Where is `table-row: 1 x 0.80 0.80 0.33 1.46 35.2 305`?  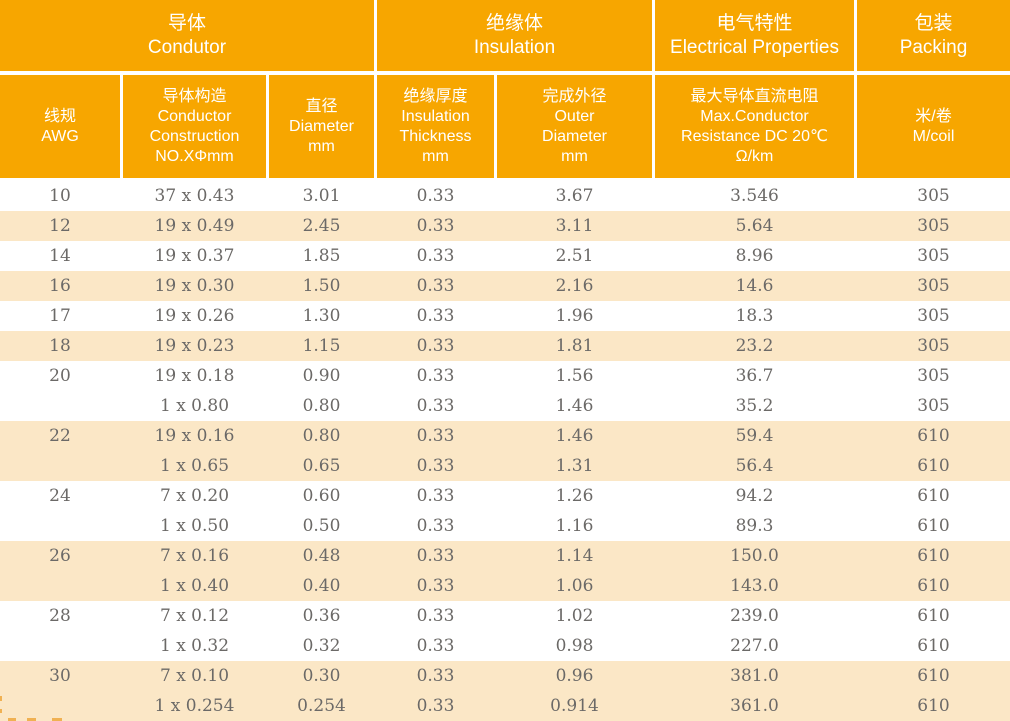 table-row: 1 x 0.80 0.80 0.33 1.46 35.2 305 is located at coordinates (505, 406).